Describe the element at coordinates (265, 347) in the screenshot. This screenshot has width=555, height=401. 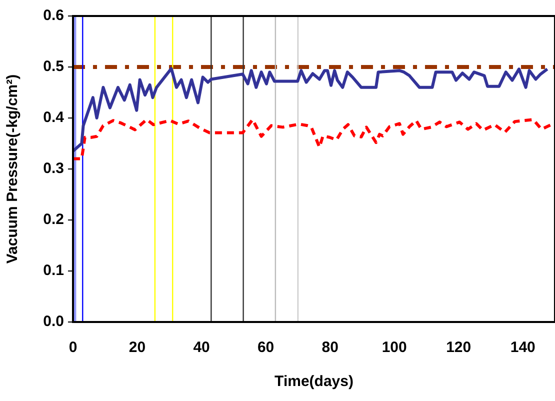
I see `x-tick-label: 60` at that location.